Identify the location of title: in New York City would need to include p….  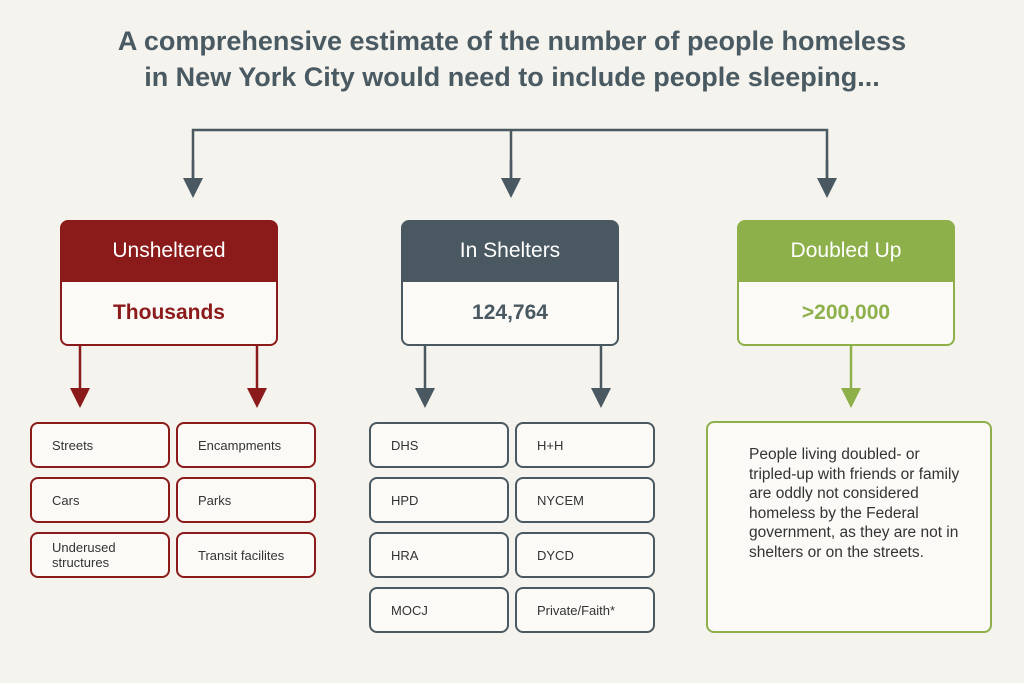
(512, 77).